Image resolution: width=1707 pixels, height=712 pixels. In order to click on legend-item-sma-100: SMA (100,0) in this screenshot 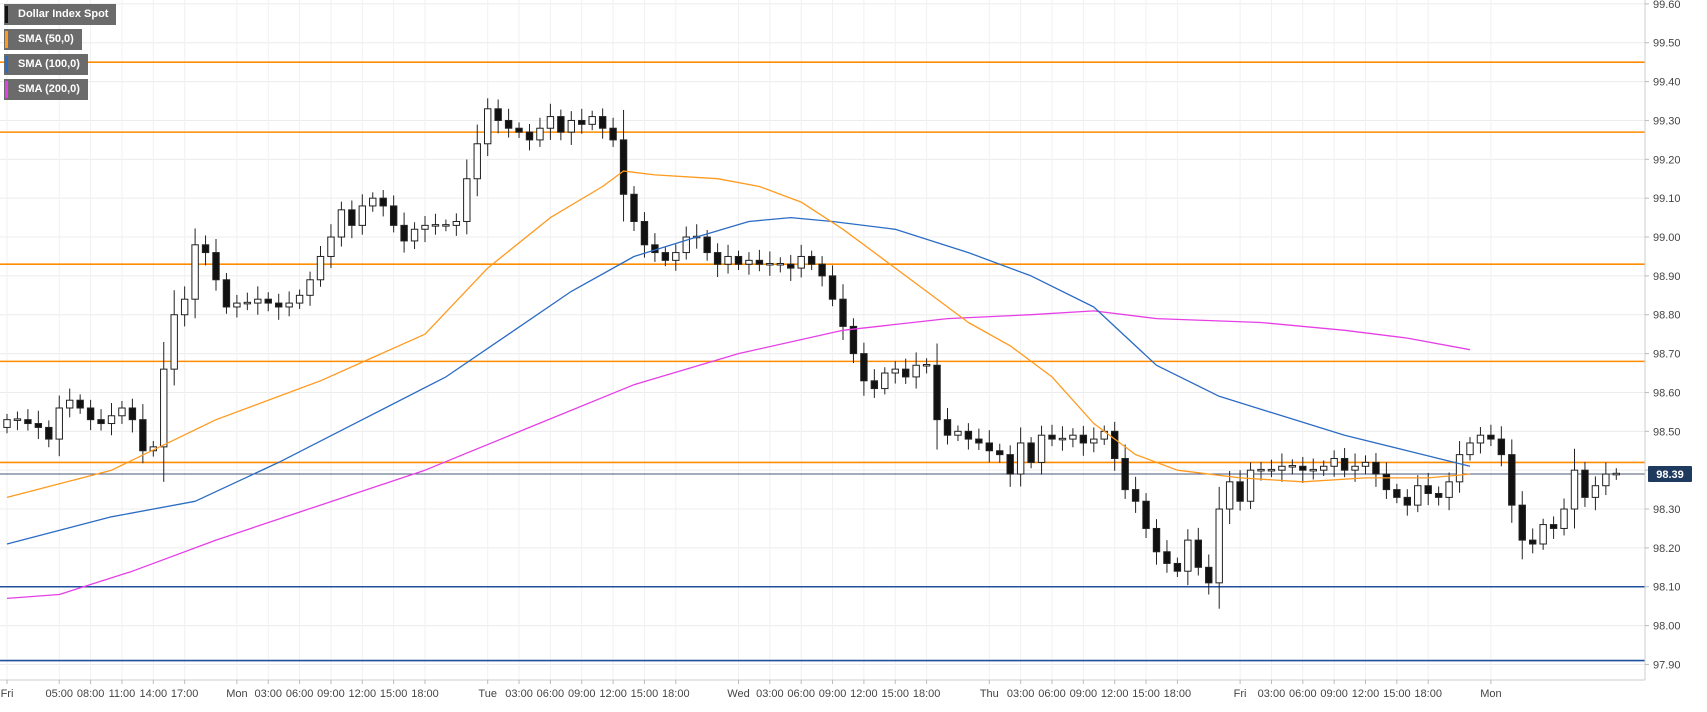, I will do `click(46, 64)`.